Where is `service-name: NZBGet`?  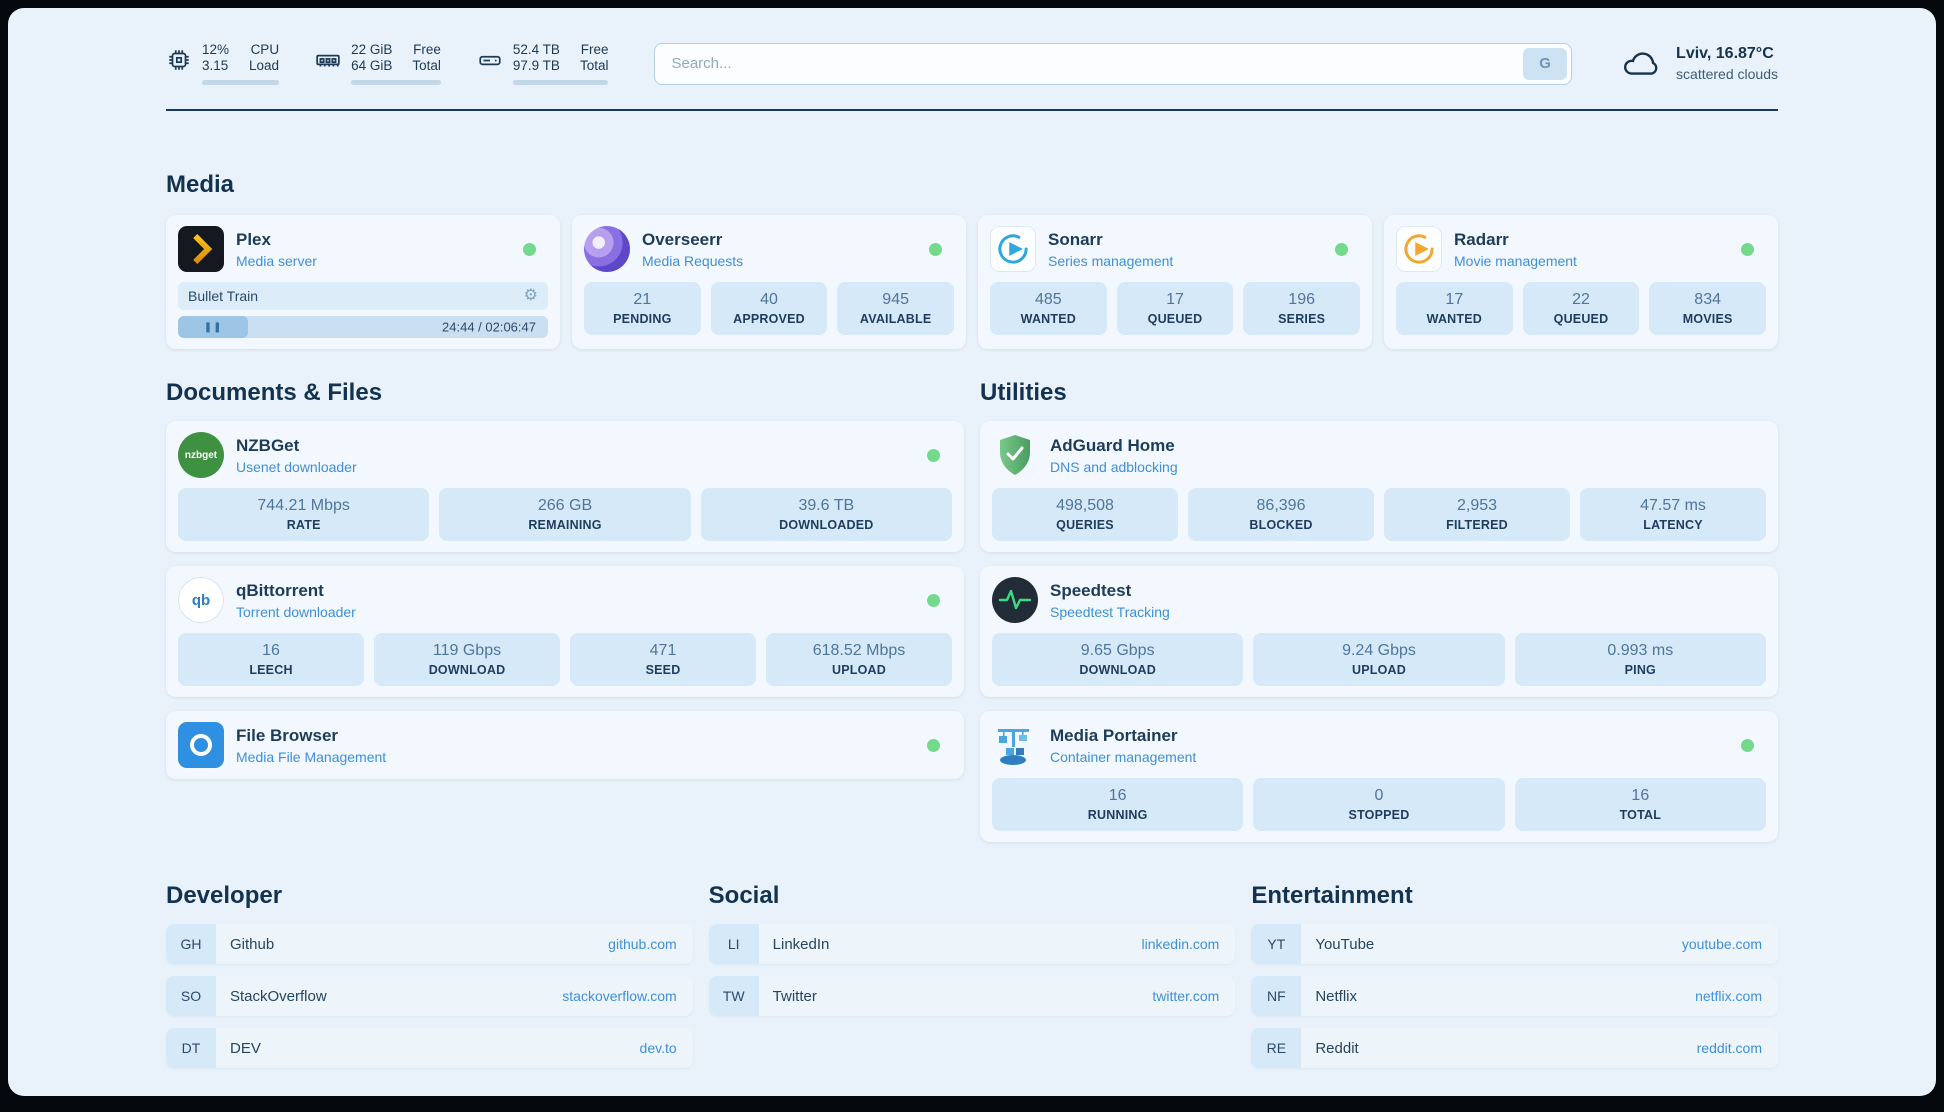 service-name: NZBGet is located at coordinates (268, 445).